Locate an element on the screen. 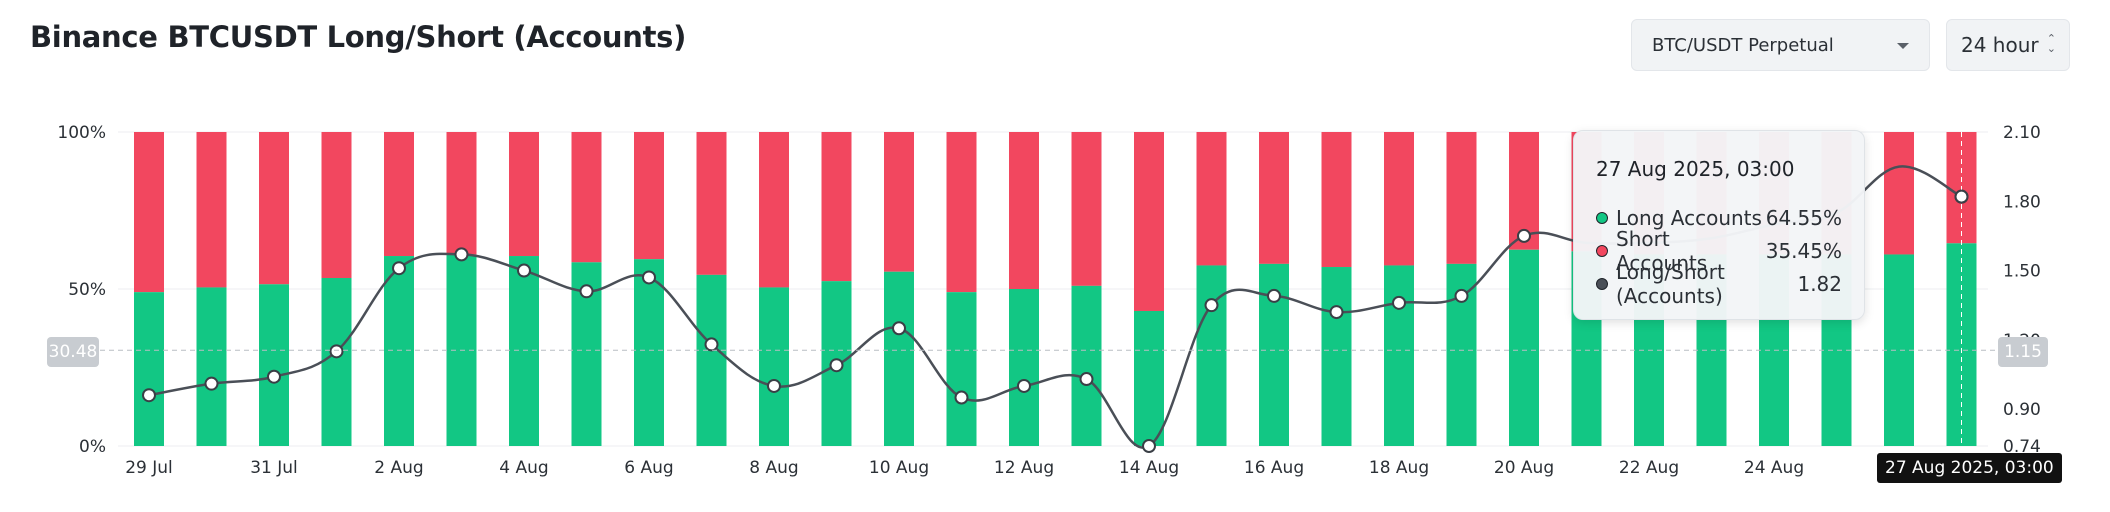  ratio-point-active is located at coordinates (1961, 196).